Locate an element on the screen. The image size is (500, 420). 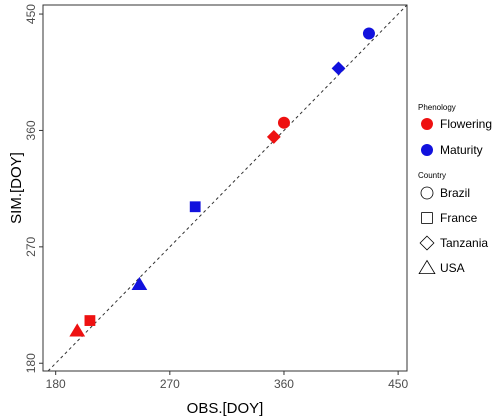
legend-label-france: France is located at coordinates (459, 218).